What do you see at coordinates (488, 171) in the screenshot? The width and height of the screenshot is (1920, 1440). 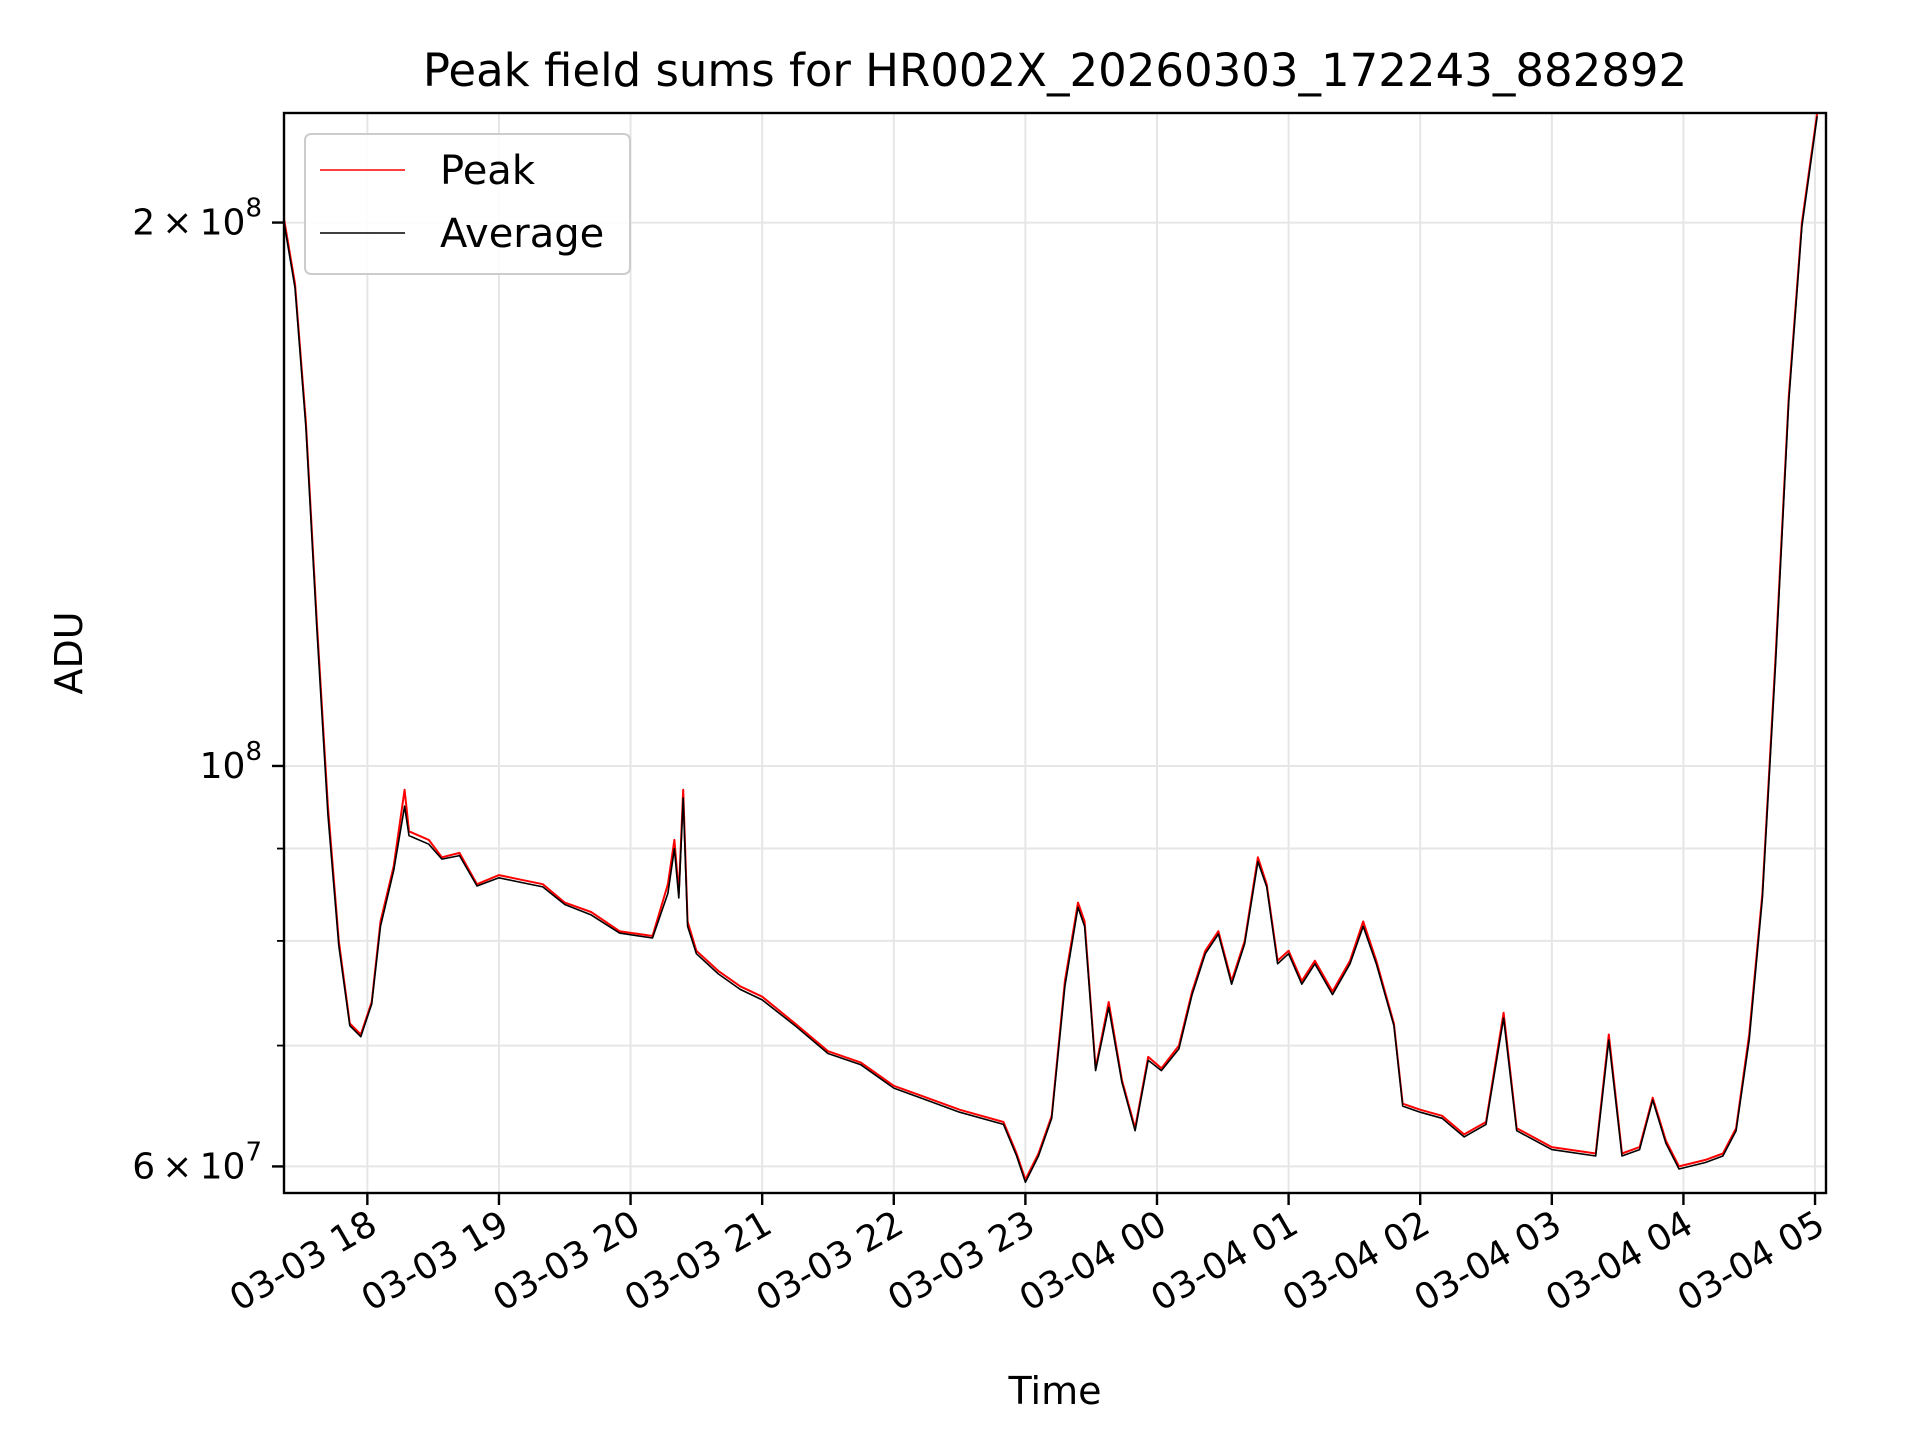 I see `legend-label-peak: Peak` at bounding box center [488, 171].